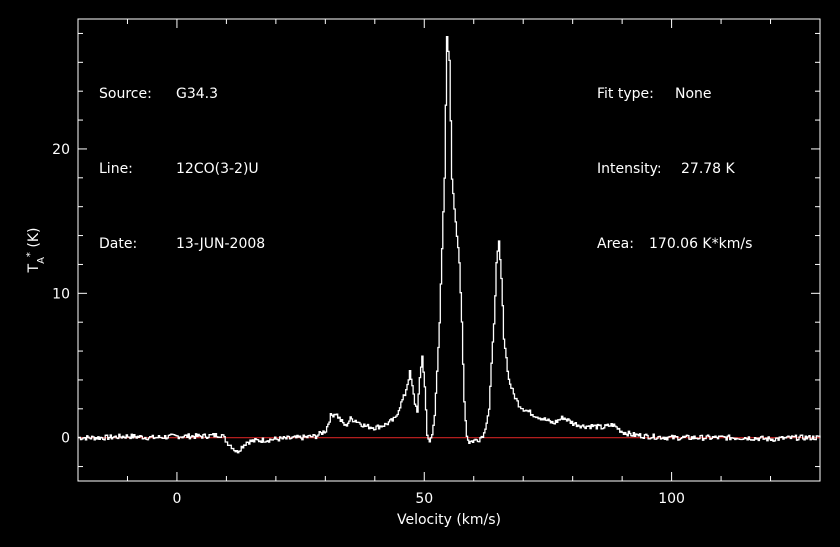 This screenshot has width=840, height=547. Describe the element at coordinates (61, 294) in the screenshot. I see `y-tick-label: 10` at that location.